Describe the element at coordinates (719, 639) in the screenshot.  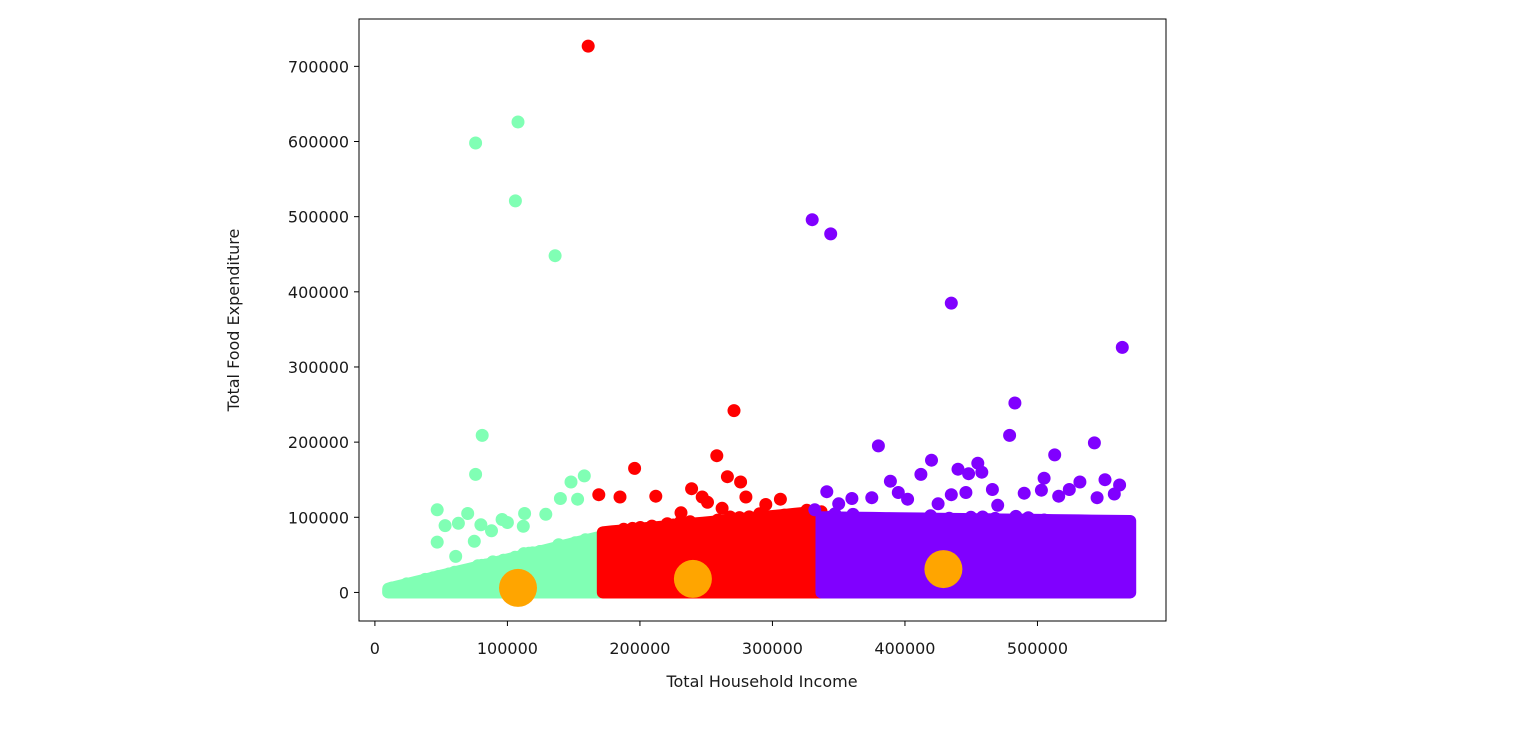
I see `x-axis-ticks: 0 100000 200000 300000 400000 500000` at that location.